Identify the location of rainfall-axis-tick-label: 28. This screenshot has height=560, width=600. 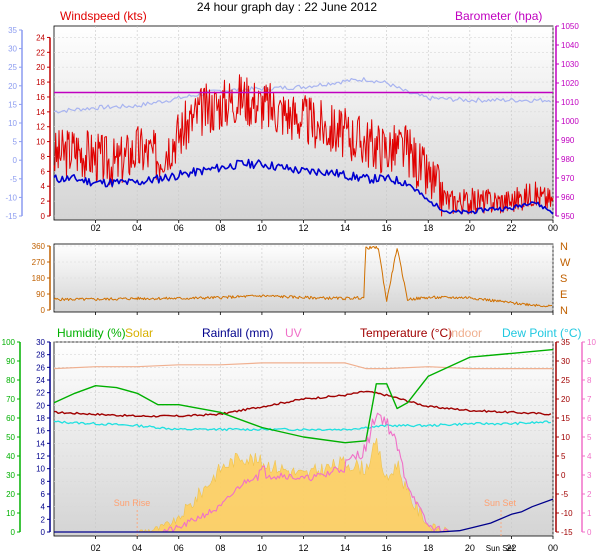
(40, 355).